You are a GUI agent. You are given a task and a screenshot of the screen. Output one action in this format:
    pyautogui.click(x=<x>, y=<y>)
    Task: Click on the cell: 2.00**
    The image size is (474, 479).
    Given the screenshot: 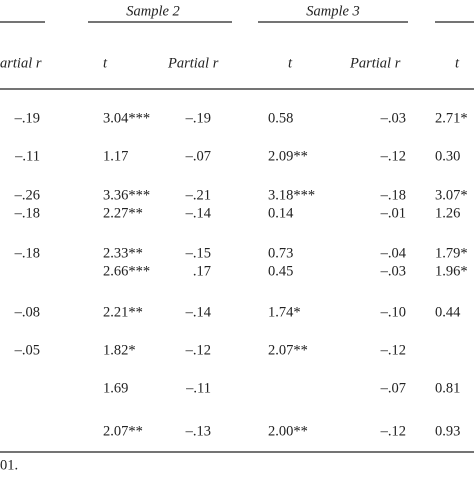 What is the action you would take?
    pyautogui.click(x=288, y=431)
    